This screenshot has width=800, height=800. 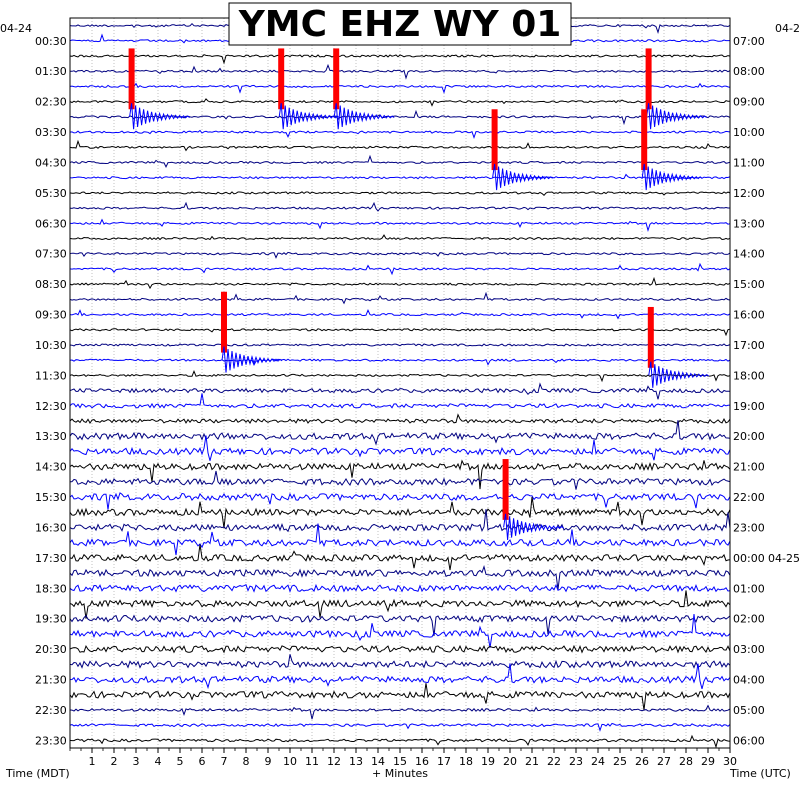 What do you see at coordinates (422, 761) in the screenshot?
I see `x-tick-label: 16` at bounding box center [422, 761].